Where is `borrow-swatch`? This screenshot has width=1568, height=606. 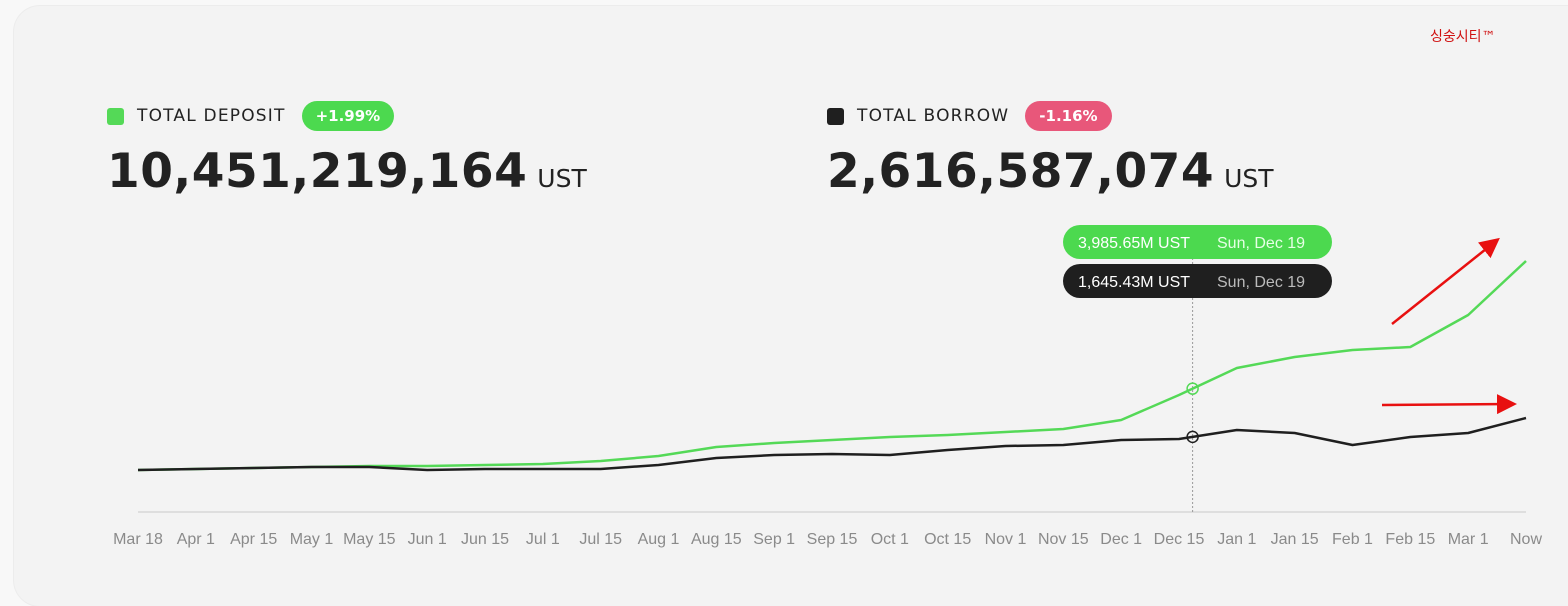 borrow-swatch is located at coordinates (835, 116).